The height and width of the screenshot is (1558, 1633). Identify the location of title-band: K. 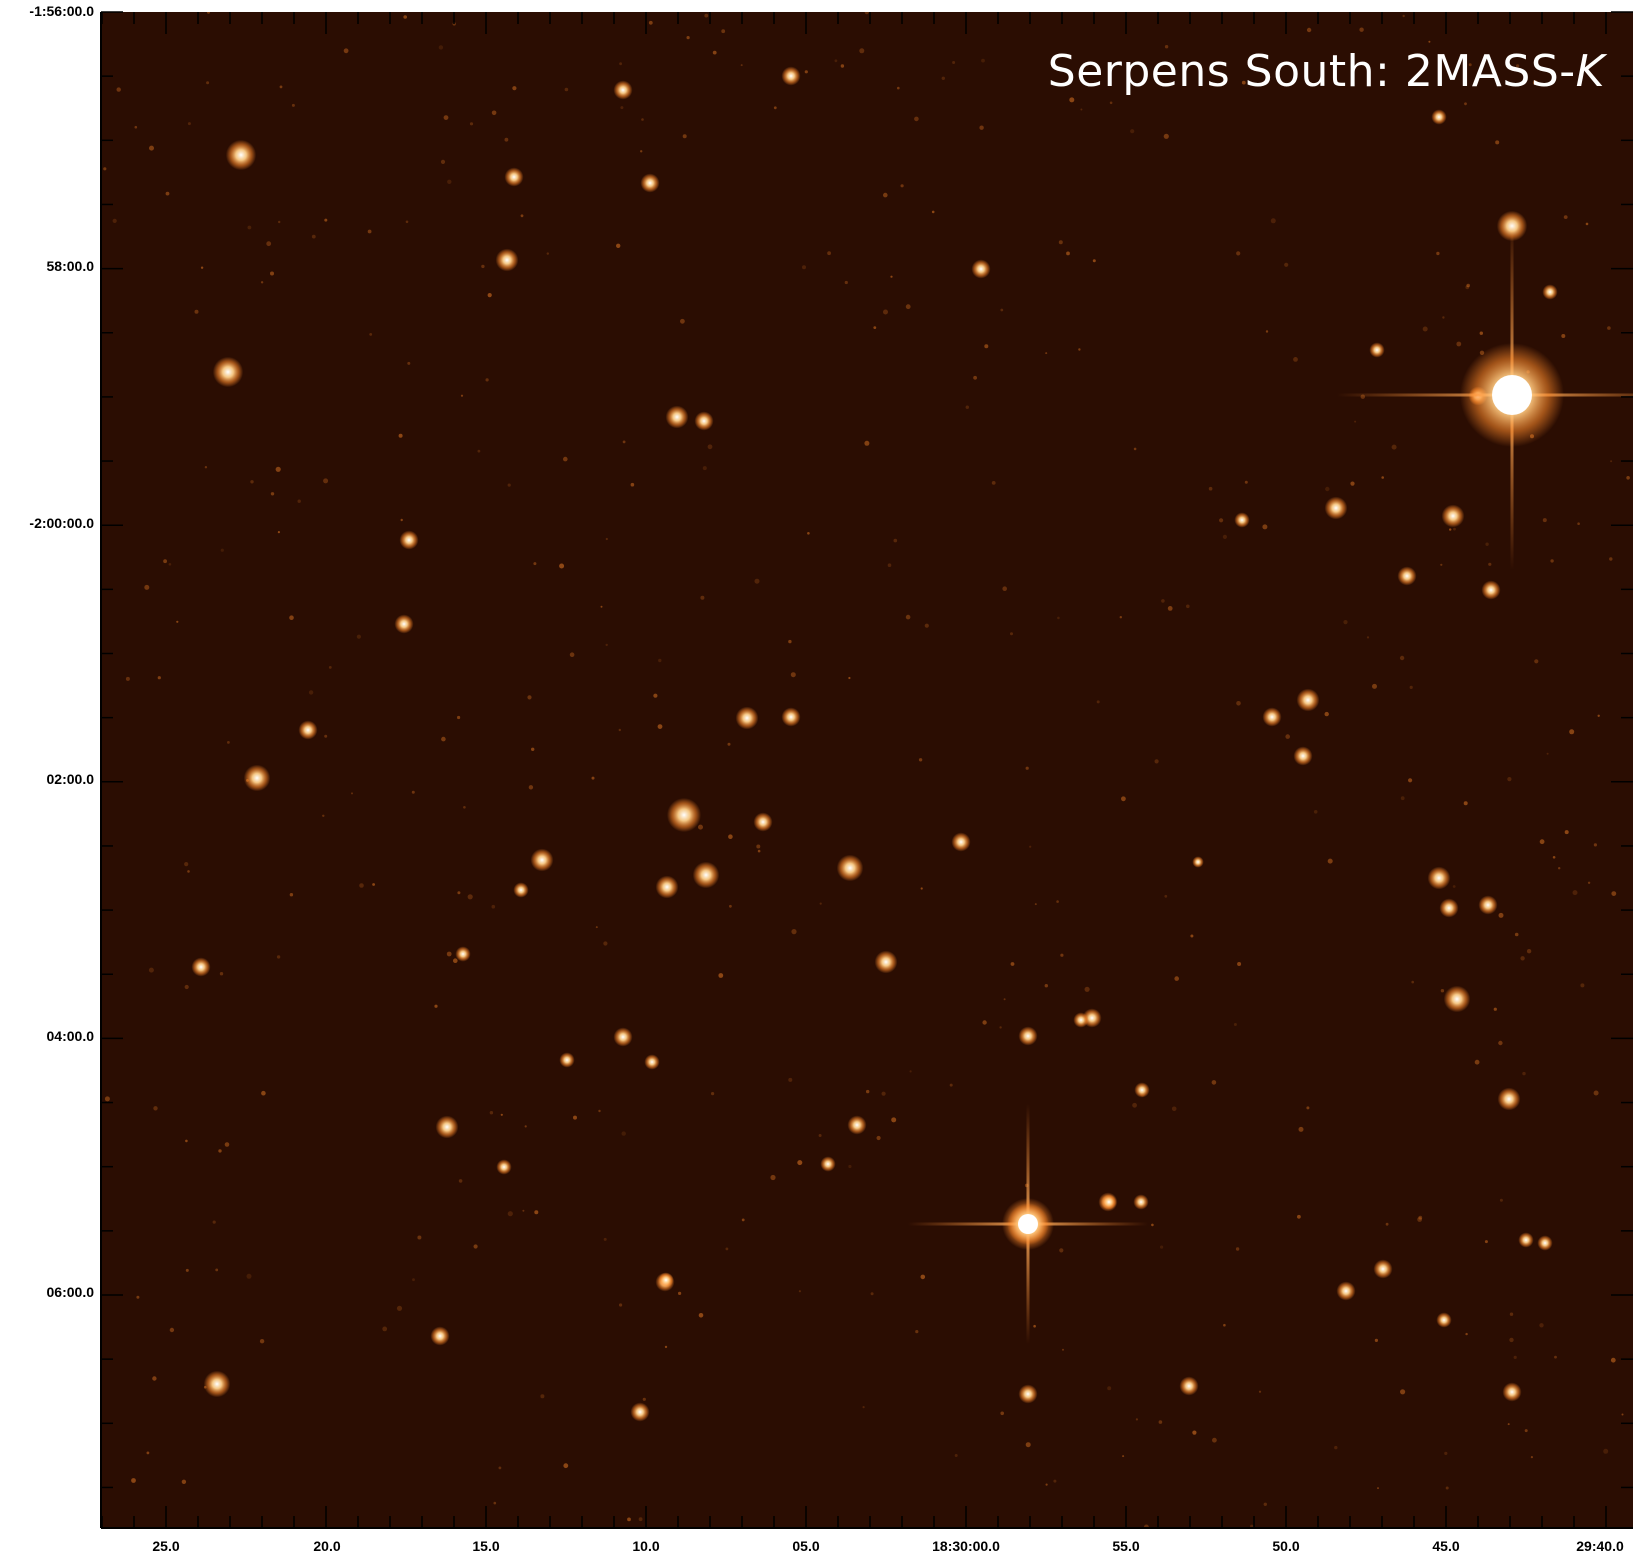
(1590, 71).